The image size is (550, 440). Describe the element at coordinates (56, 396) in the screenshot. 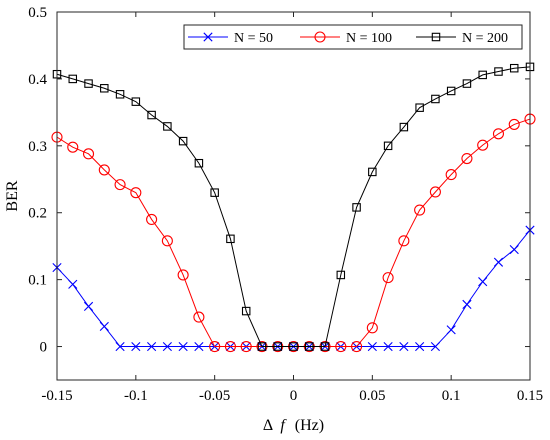

I see `x-tick-label: -0.15` at that location.